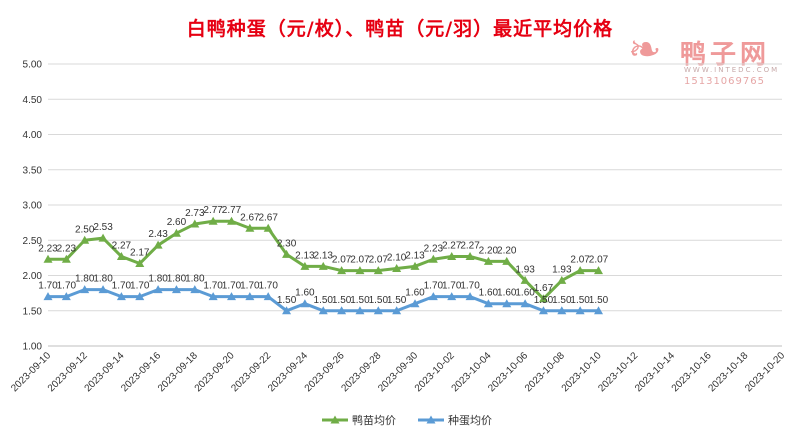 This screenshot has height=438, width=800. Describe the element at coordinates (140, 253) in the screenshot. I see `data-label: 2.17` at that location.